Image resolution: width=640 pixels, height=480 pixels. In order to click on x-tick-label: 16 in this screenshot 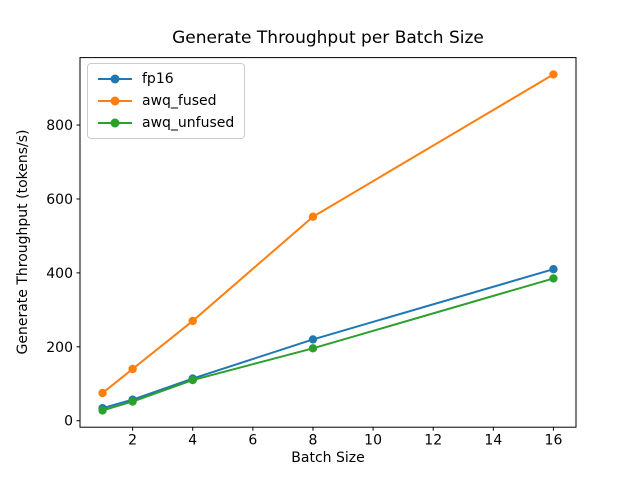, I will do `click(554, 441)`.